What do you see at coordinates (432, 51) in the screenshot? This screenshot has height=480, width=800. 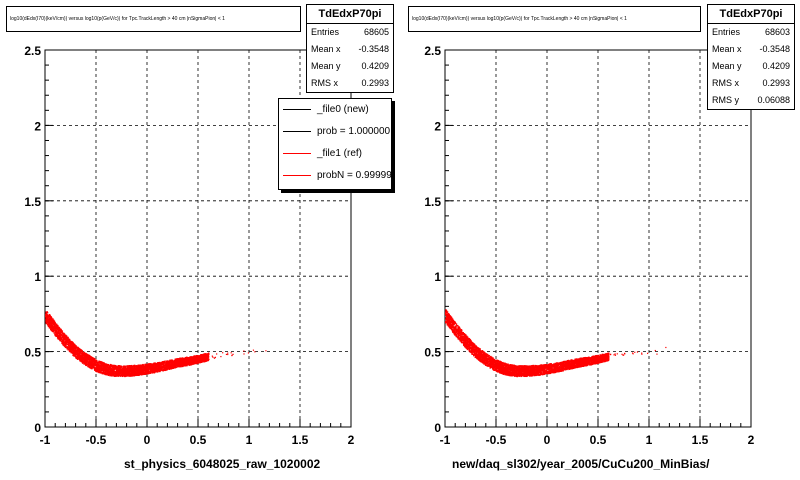 I see `y-tick-label: 2.5` at bounding box center [432, 51].